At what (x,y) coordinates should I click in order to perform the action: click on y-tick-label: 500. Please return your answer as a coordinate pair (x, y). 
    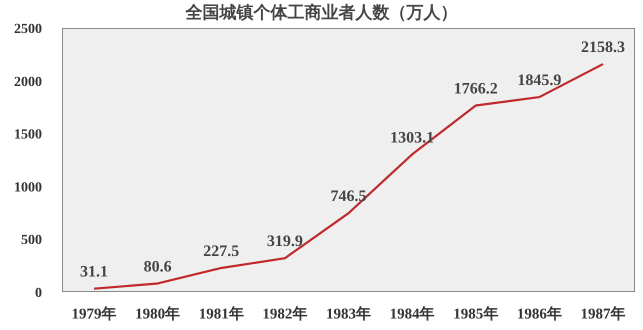
    Looking at the image, I should click on (31, 240).